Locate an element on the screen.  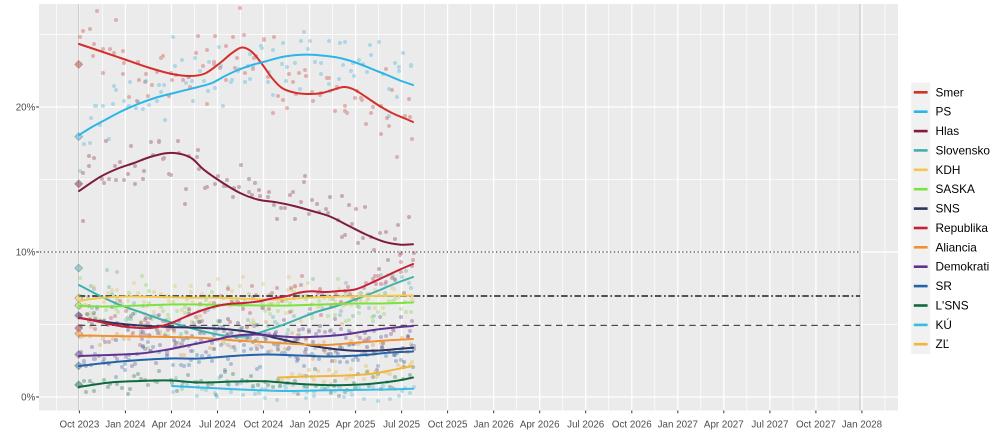
svg-text: Aliancia is located at coordinates (957, 247).